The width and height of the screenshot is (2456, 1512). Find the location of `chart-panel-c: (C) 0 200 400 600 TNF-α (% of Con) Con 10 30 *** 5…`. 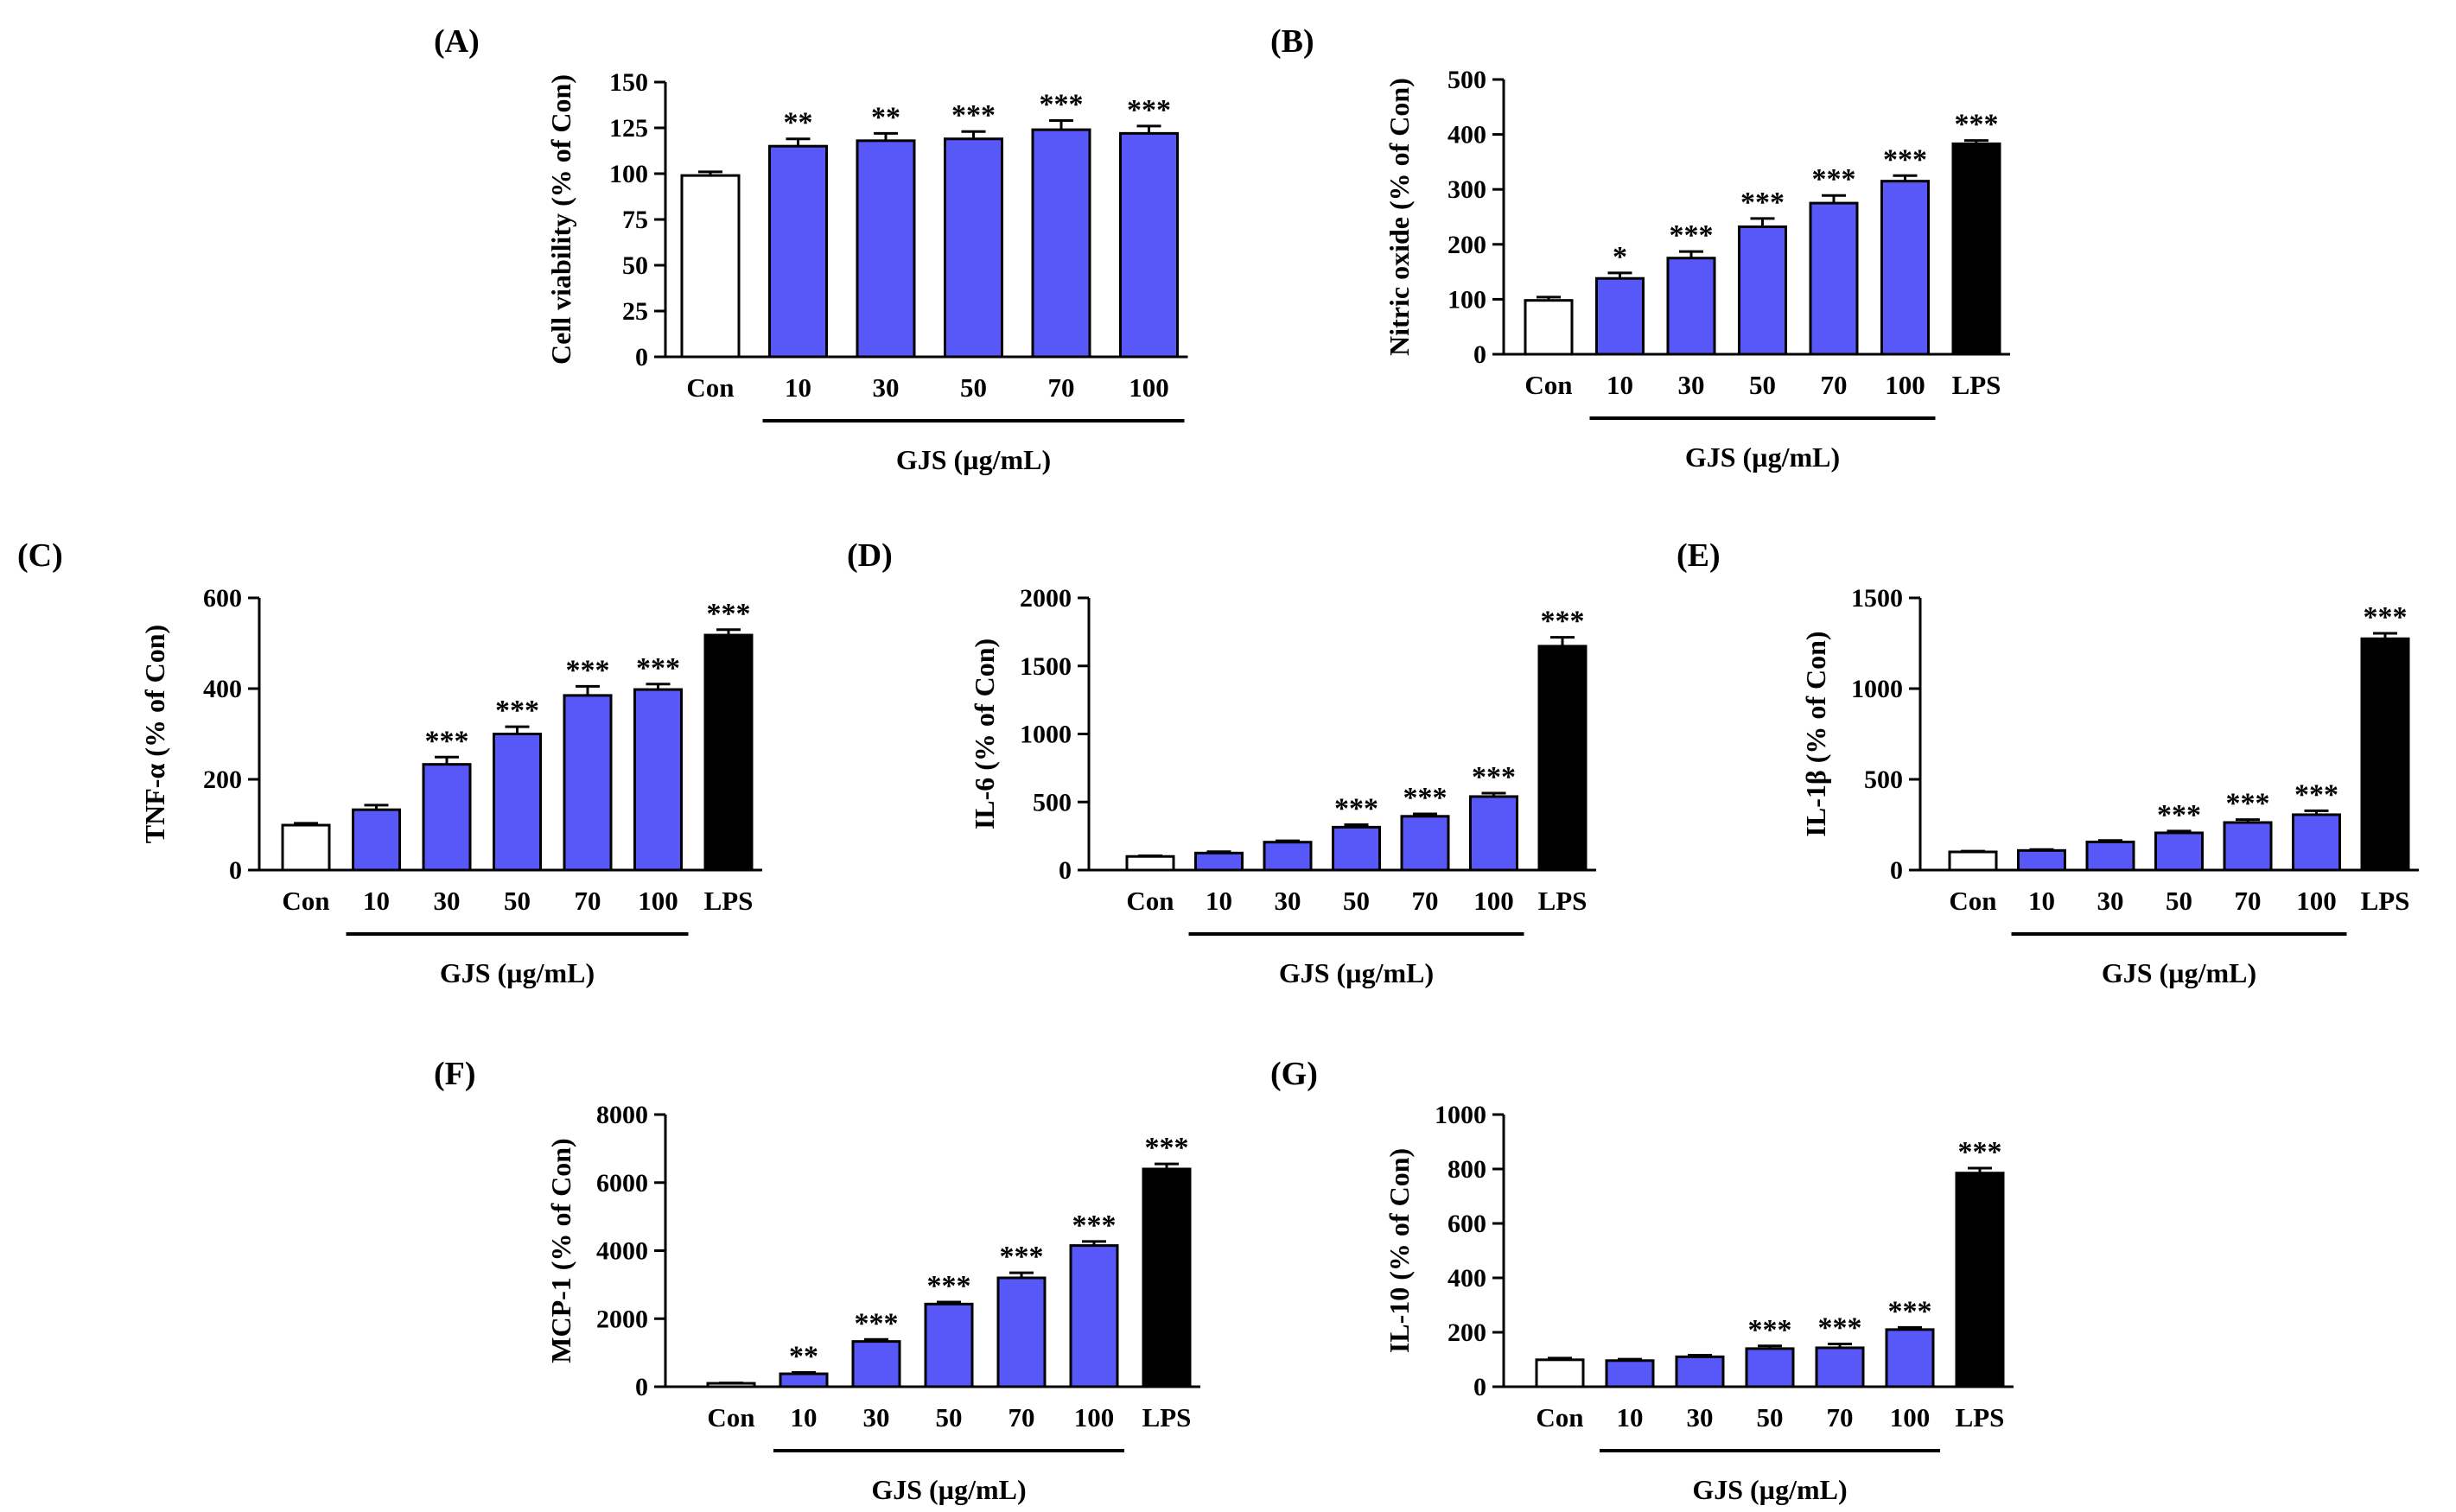

chart-panel-c: (C) 0 200 400 600 TNF-α (% of Con) Con 10 30 *** 5… is located at coordinates (389, 762).